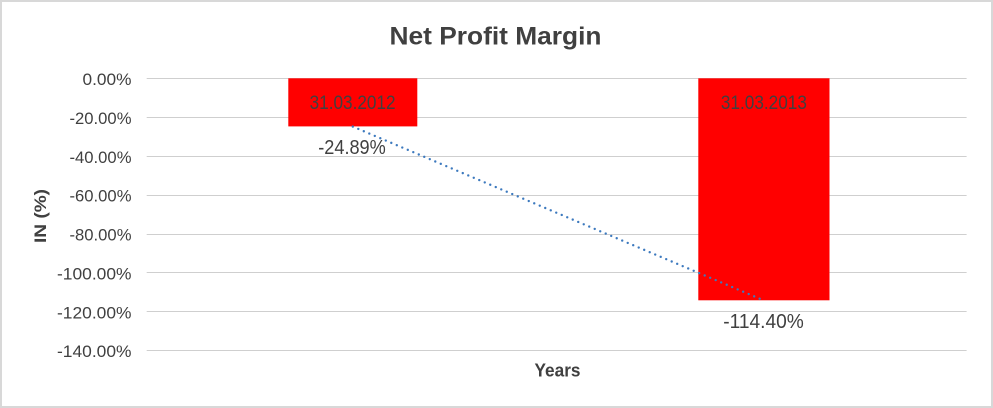 This screenshot has height=408, width=993. I want to click on svg-text: -40.00%, so click(101, 157).